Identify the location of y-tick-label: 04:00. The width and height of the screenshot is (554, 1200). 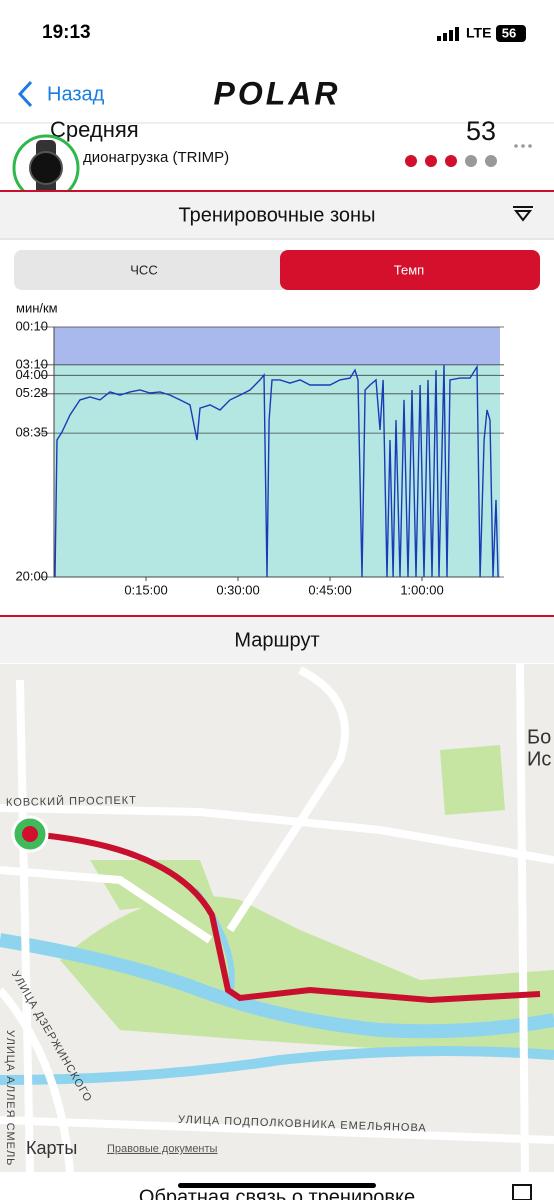
(31, 374).